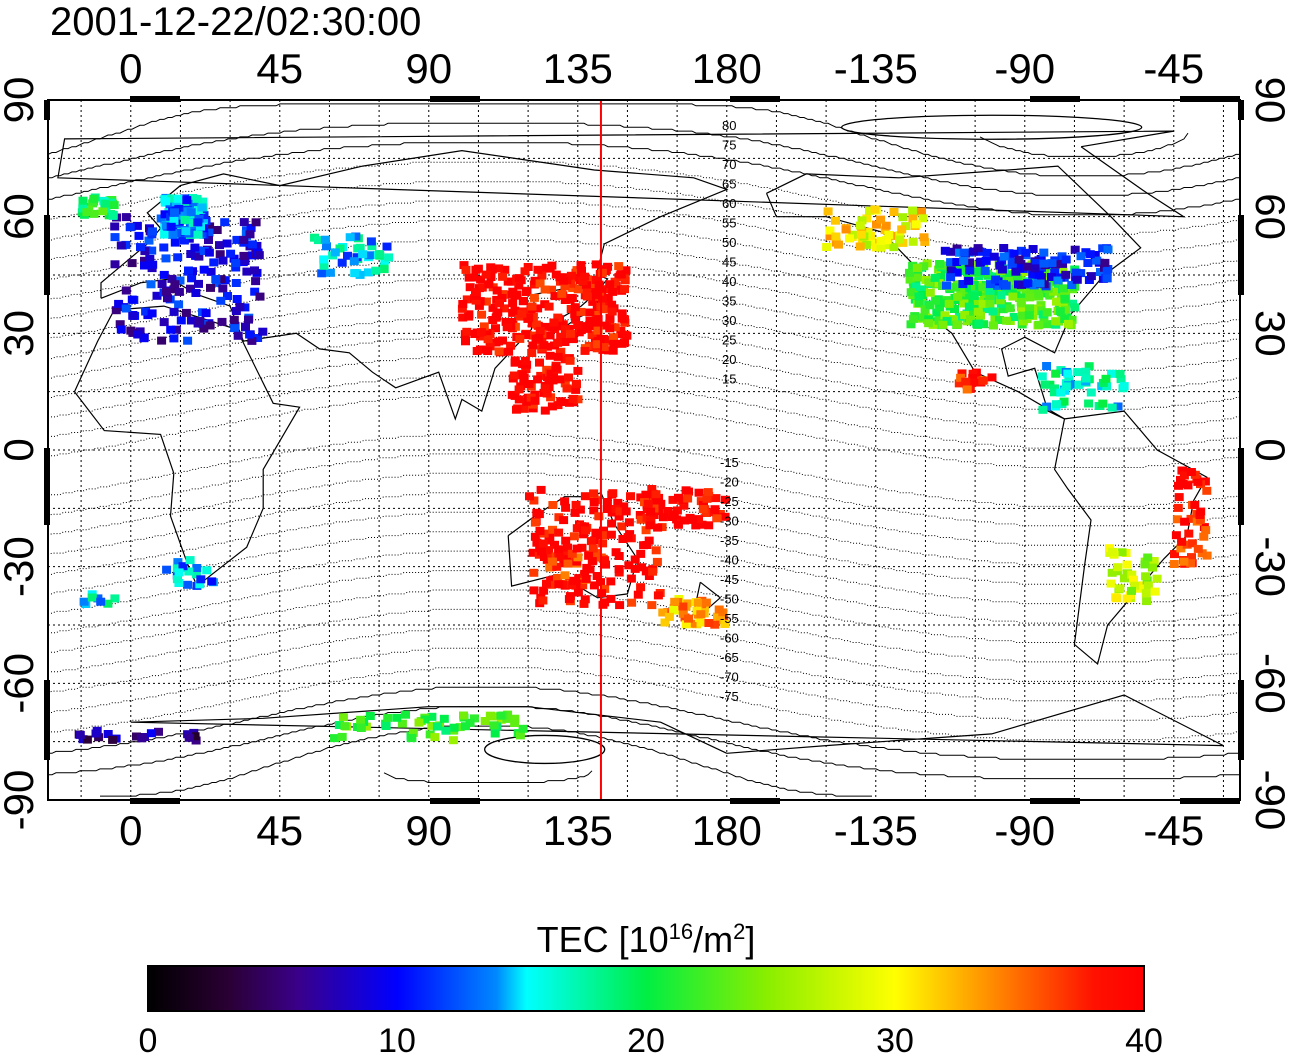  What do you see at coordinates (279, 830) in the screenshot?
I see `lon-tick-label-bottom: 45` at bounding box center [279, 830].